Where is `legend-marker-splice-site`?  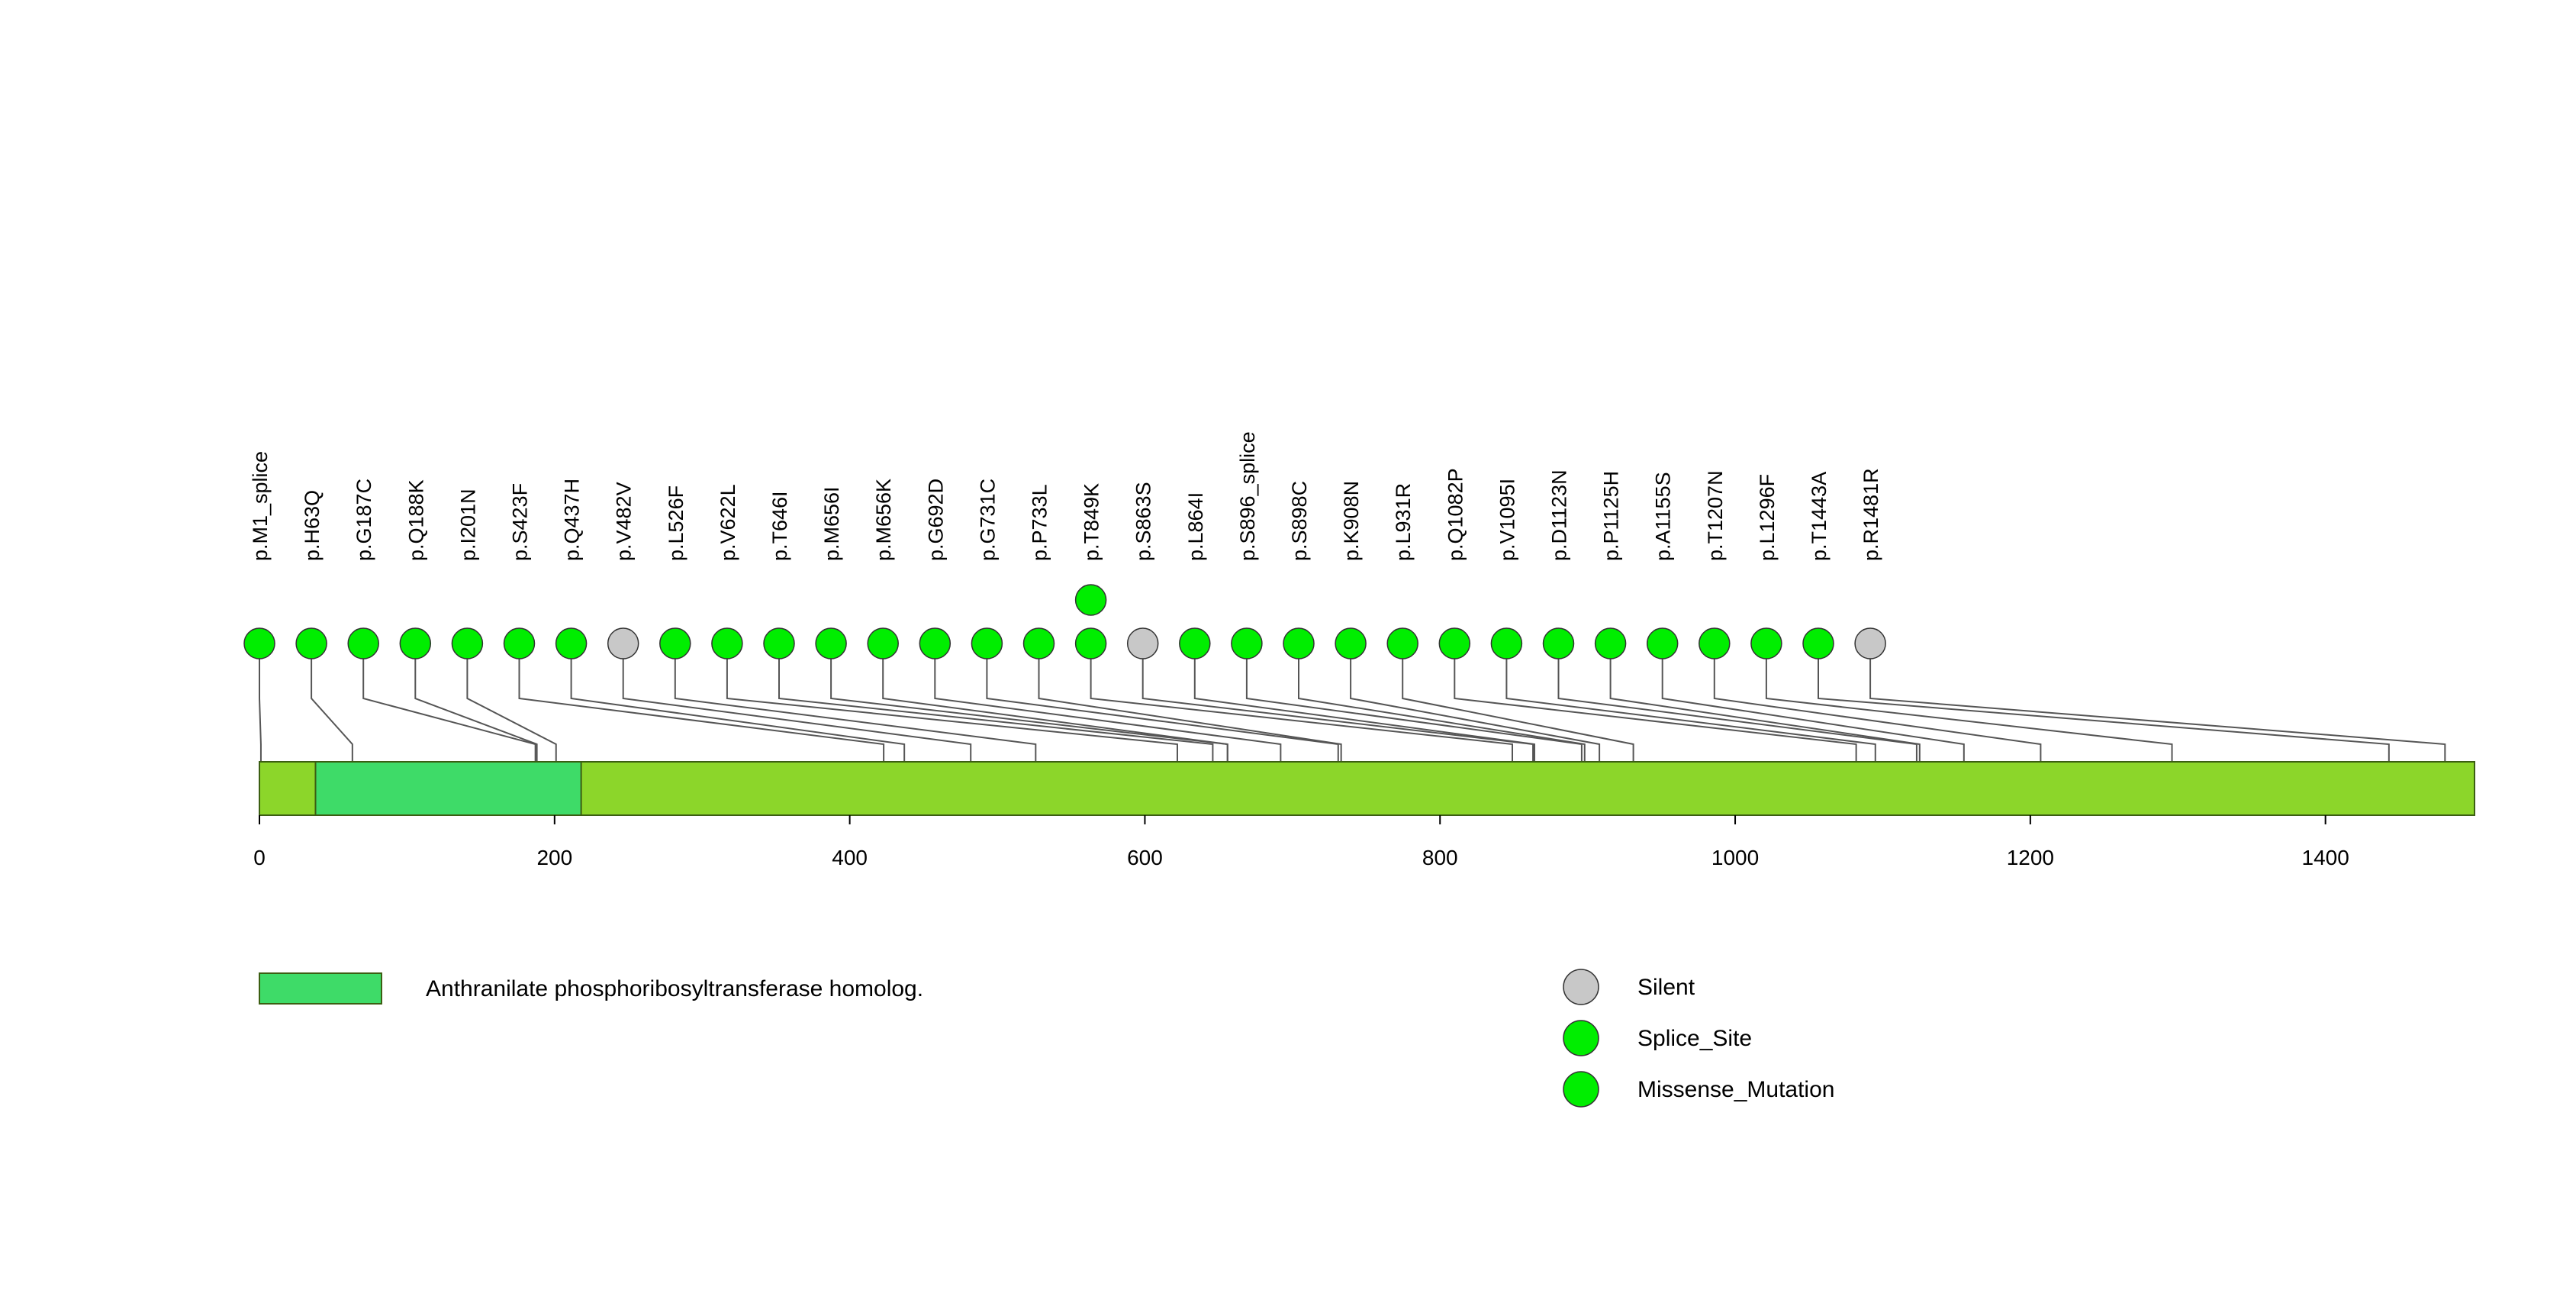
legend-marker-splice-site is located at coordinates (1581, 1038).